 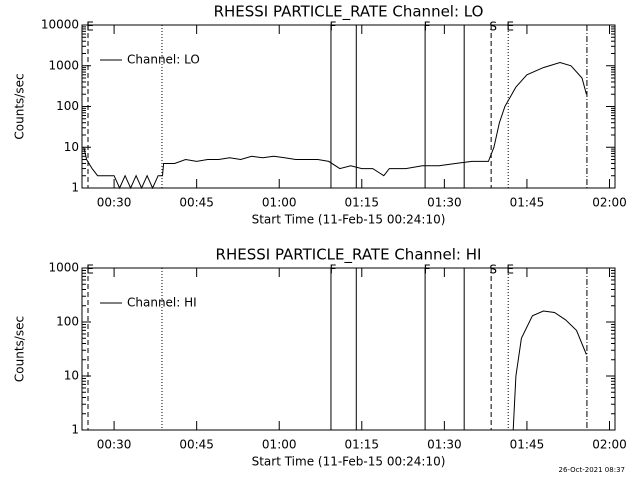 I want to click on legend-label: Channel: LO, so click(x=163, y=60).